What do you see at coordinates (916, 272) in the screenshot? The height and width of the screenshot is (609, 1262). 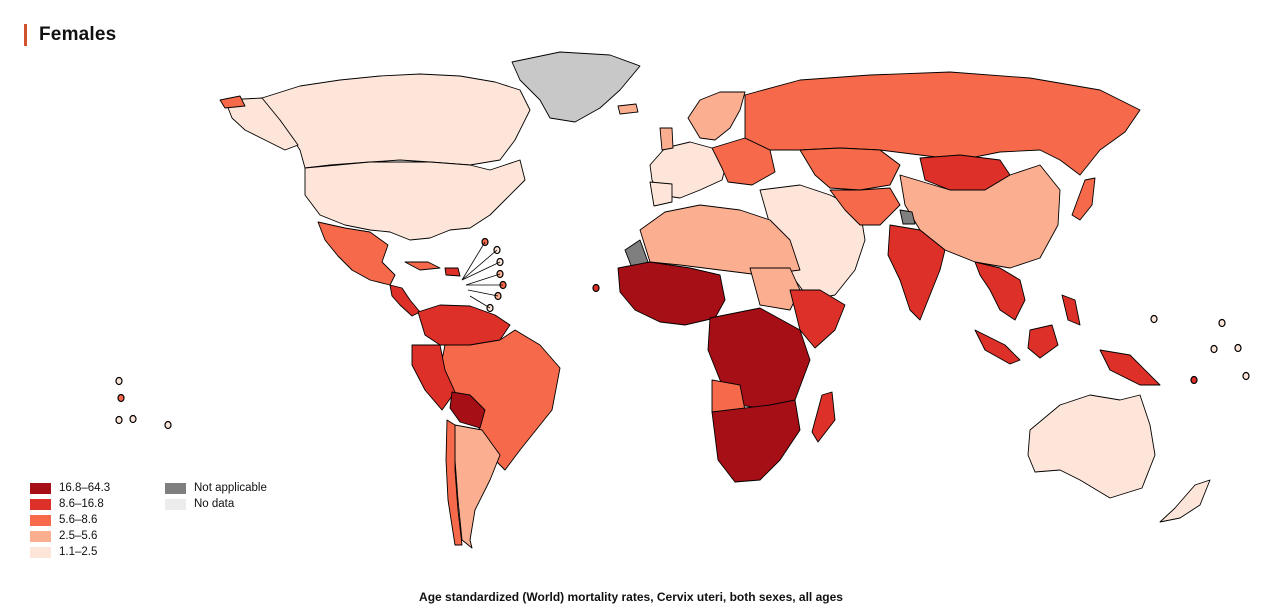 I see `region-india` at bounding box center [916, 272].